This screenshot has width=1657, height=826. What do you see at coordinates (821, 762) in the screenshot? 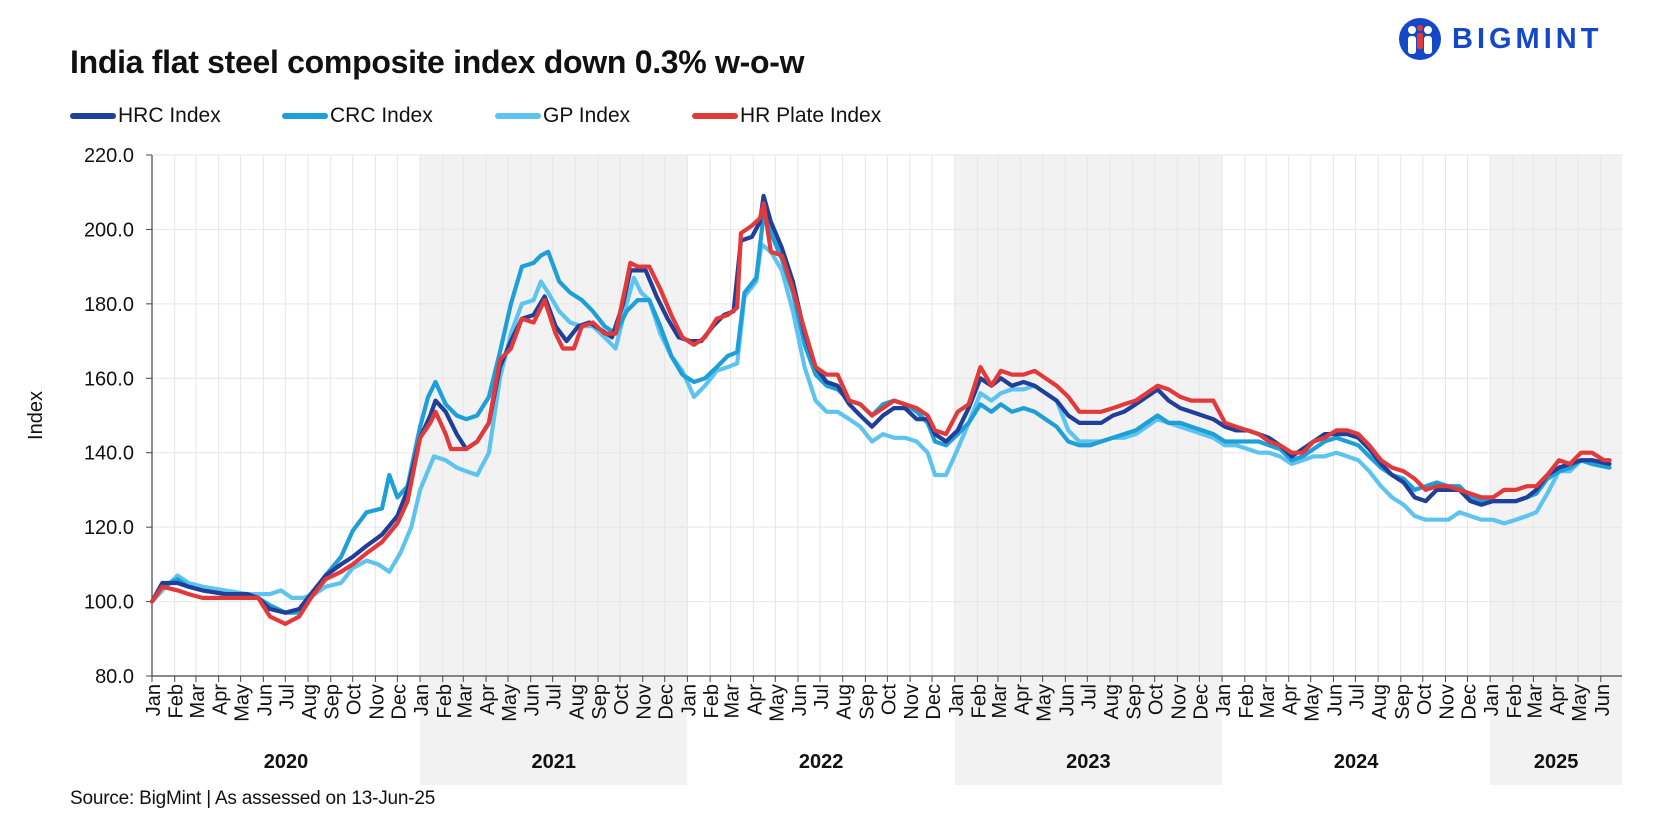
I see `year-label-2022: 2022` at bounding box center [821, 762].